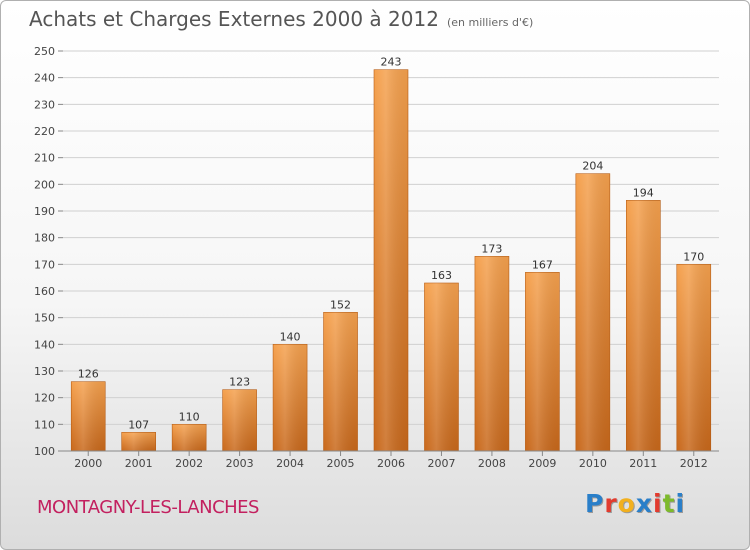 Image resolution: width=750 pixels, height=550 pixels. I want to click on x-tick-label: 2002, so click(189, 463).